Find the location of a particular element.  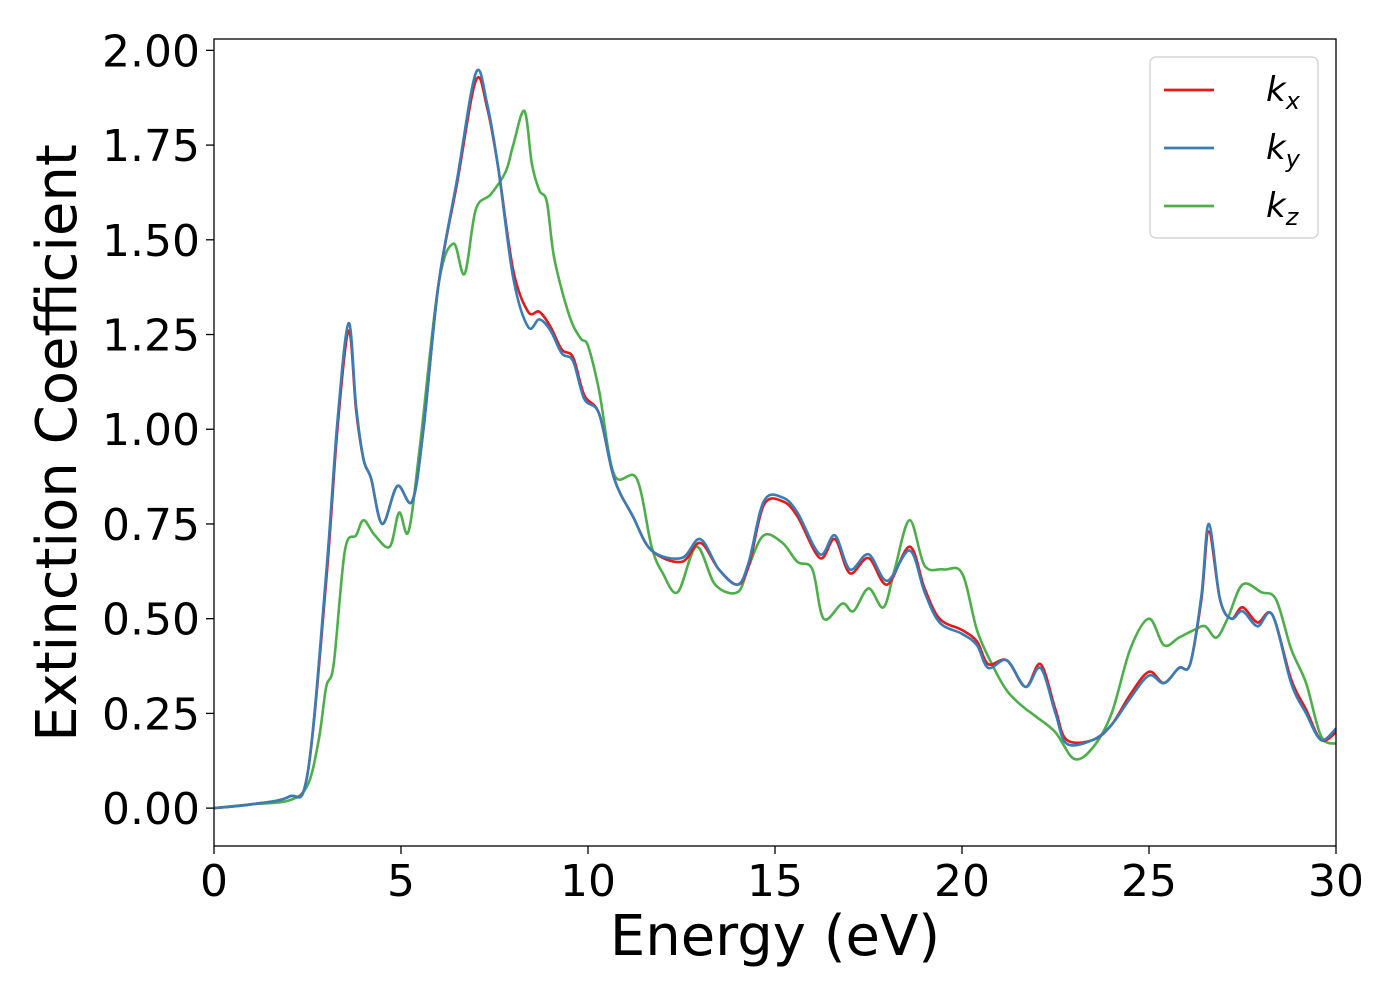

x-tick-label: 0 is located at coordinates (214, 881).